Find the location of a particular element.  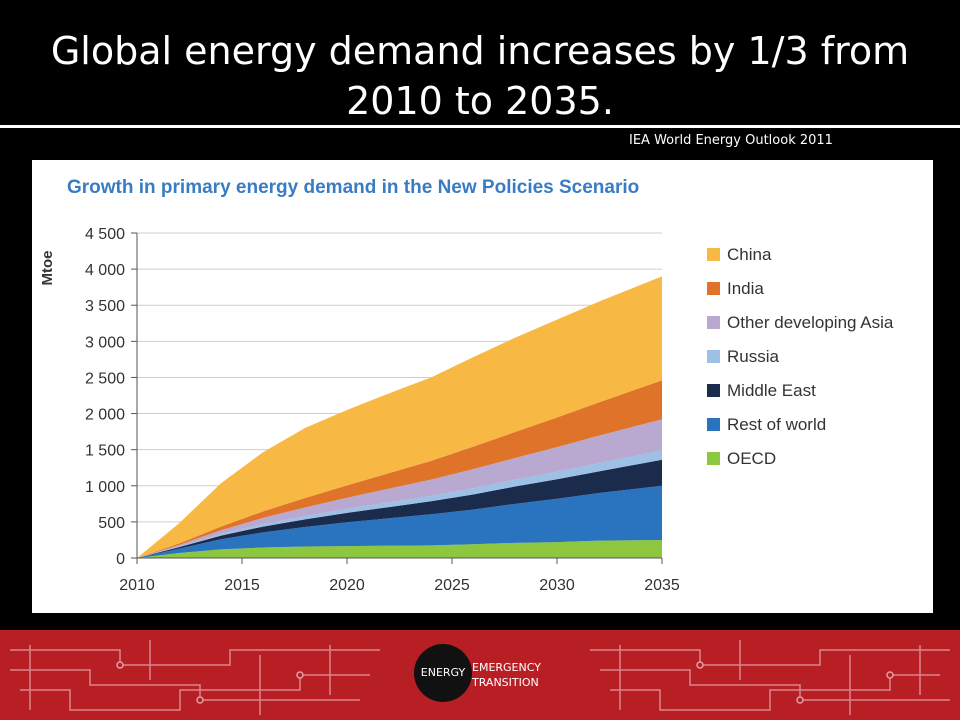

y-tick-label: 0 is located at coordinates (120, 559).